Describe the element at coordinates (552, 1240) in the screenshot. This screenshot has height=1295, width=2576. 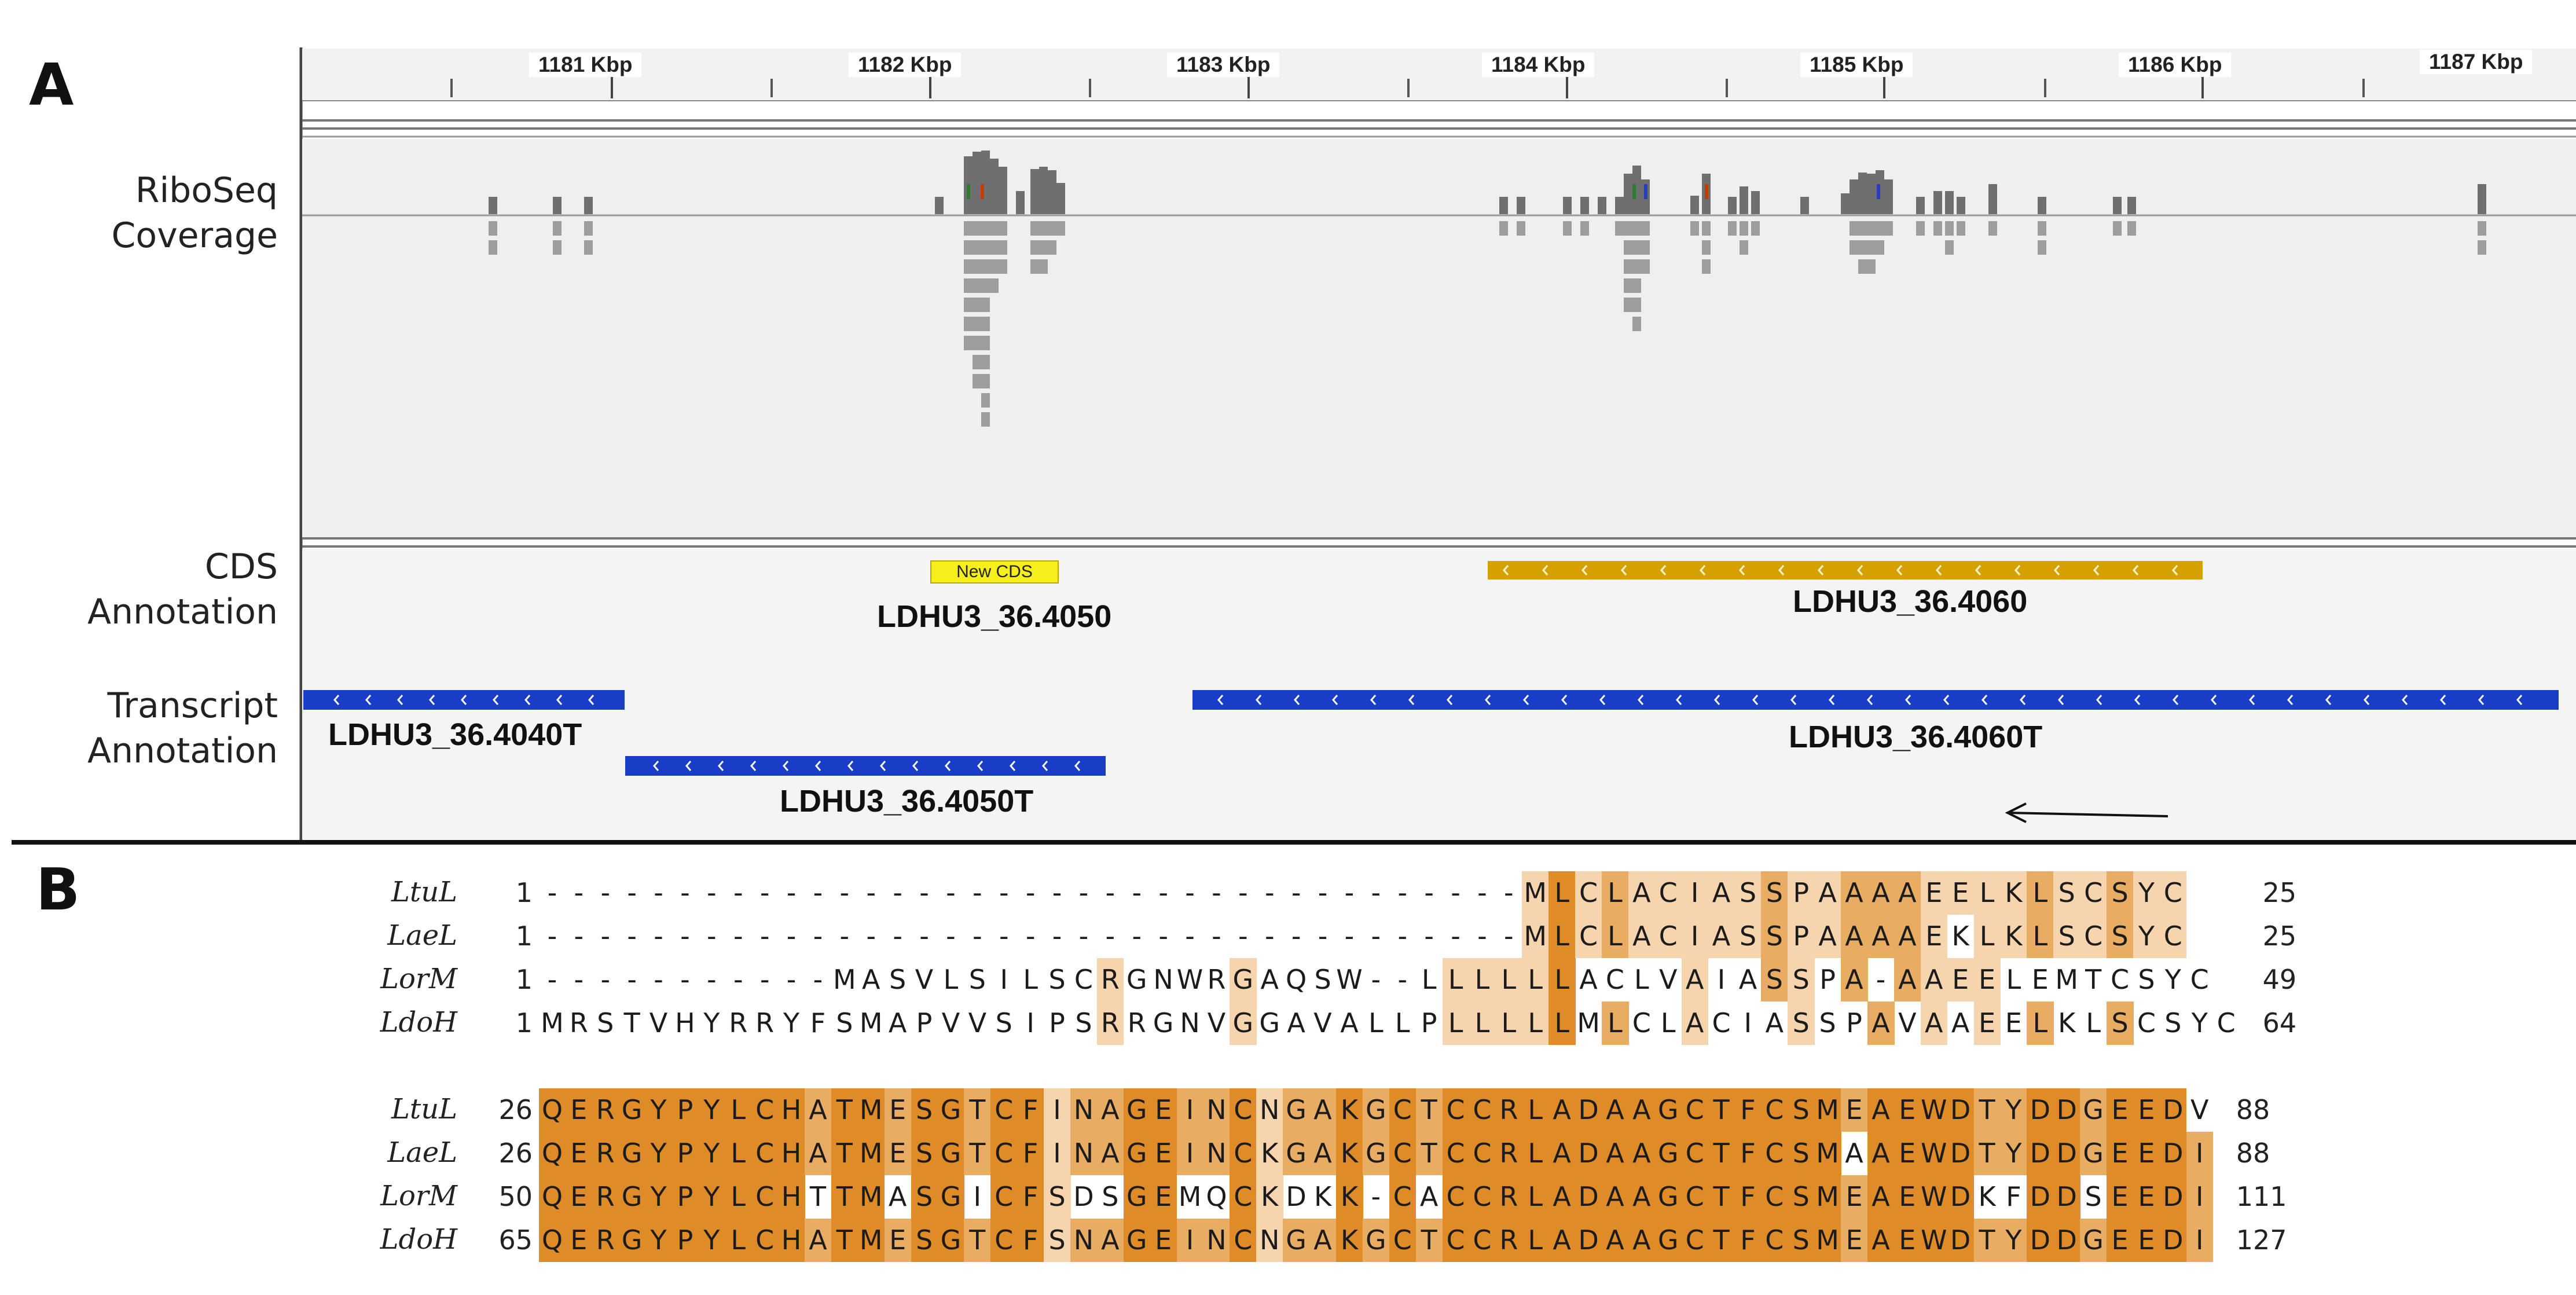
I see `residue: Q` at that location.